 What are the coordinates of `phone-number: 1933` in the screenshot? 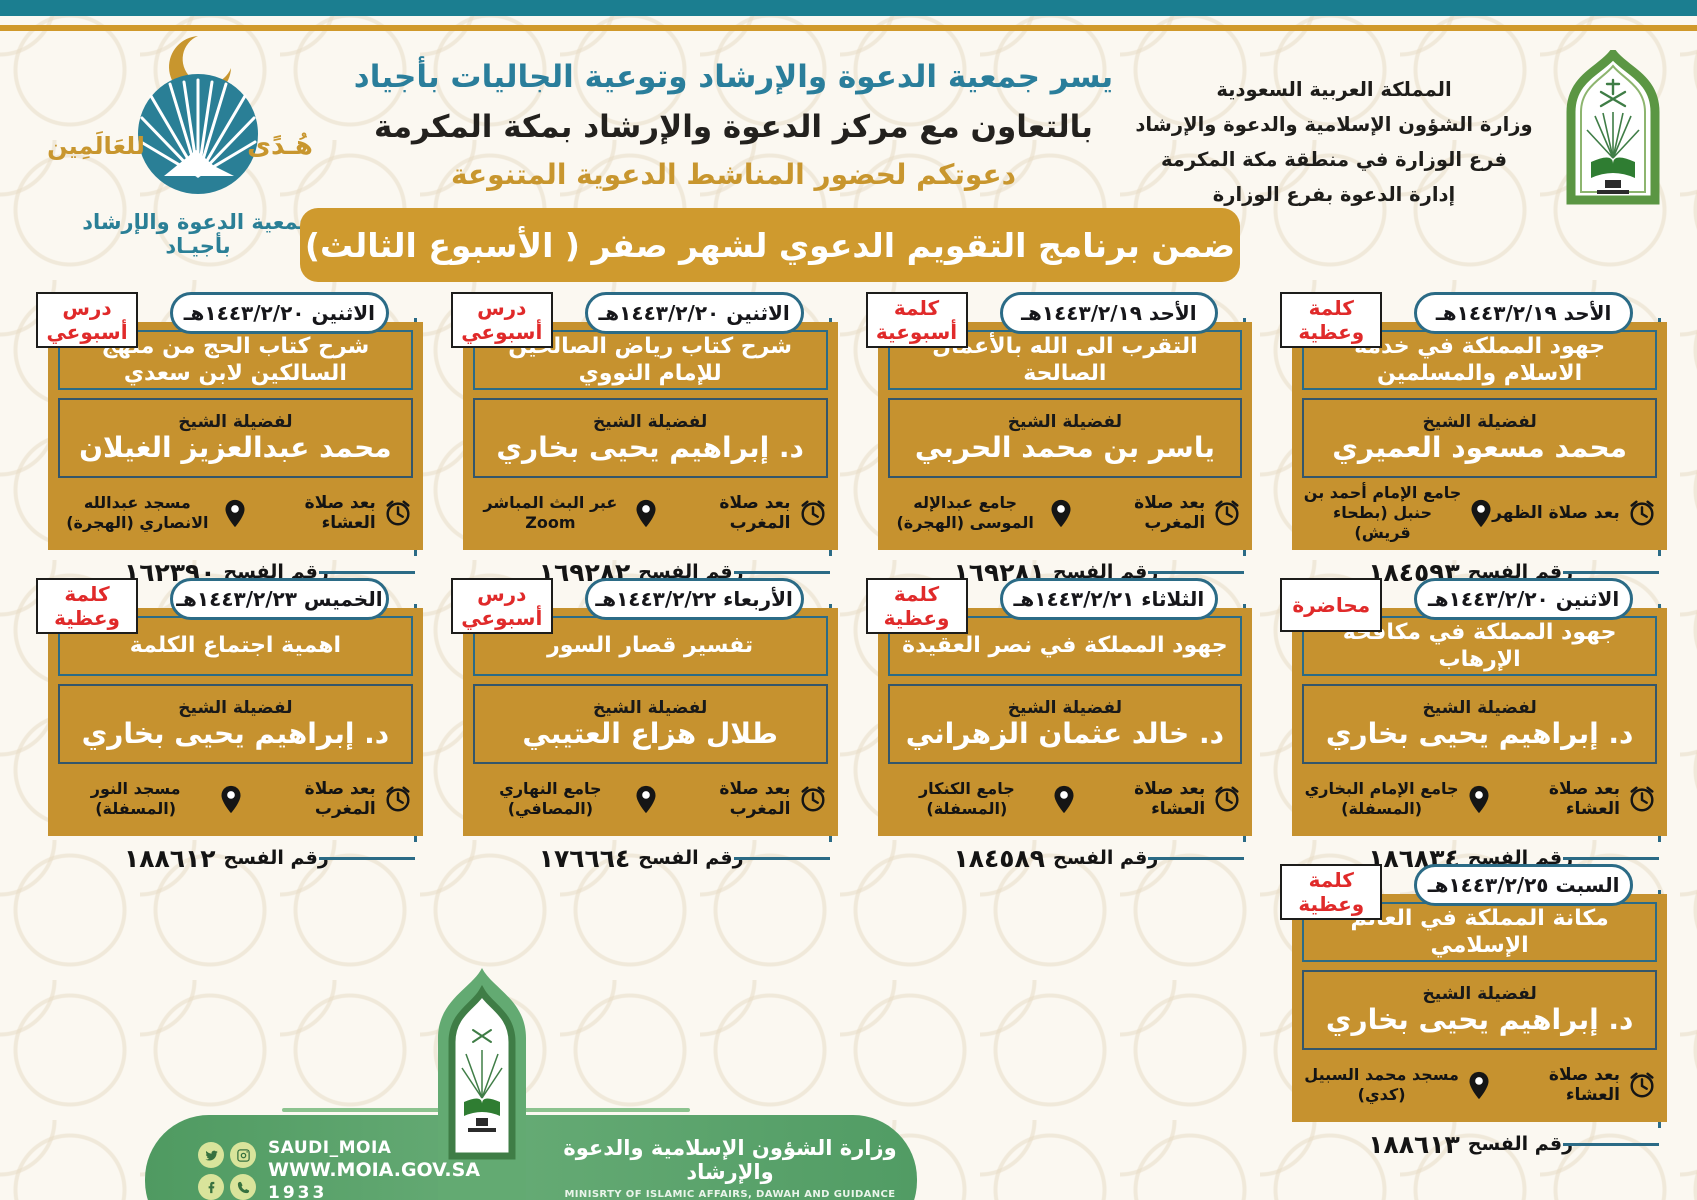 It's located at (298, 1191).